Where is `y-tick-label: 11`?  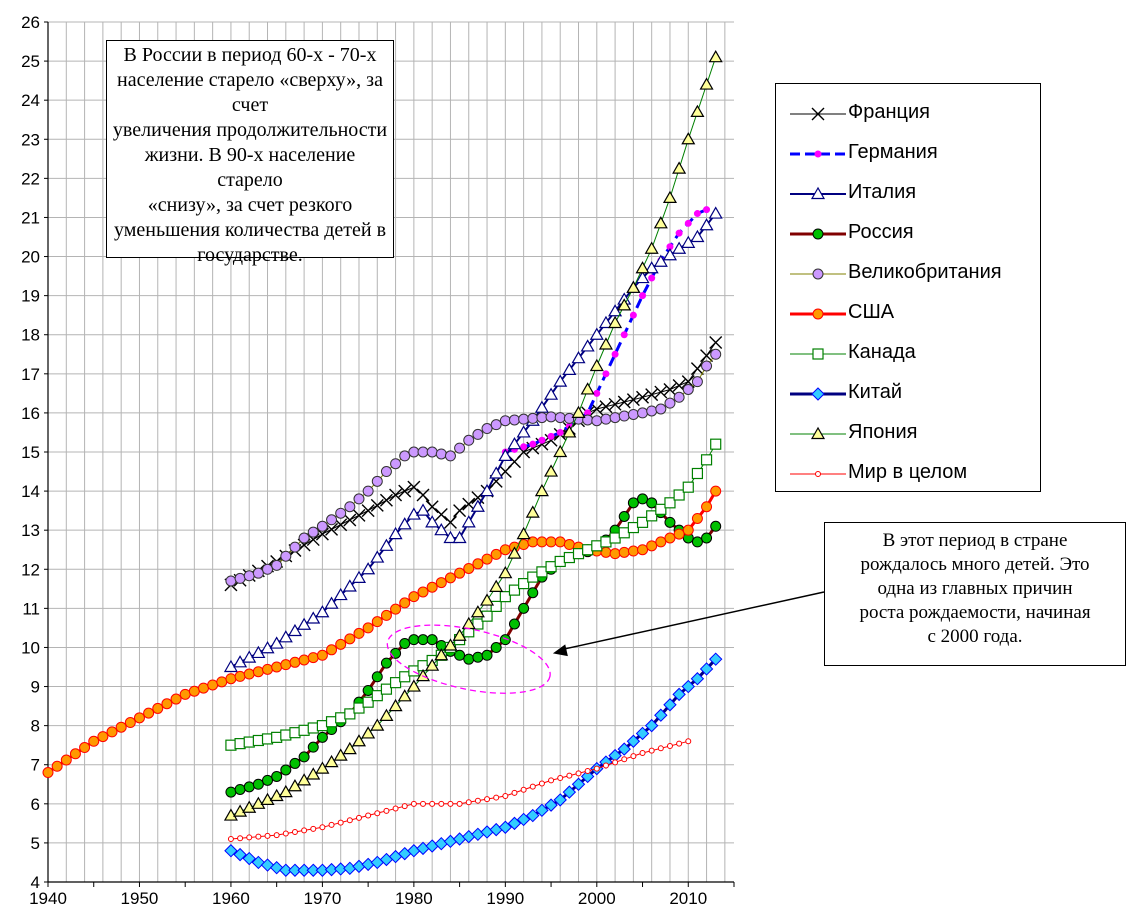
y-tick-label: 11 is located at coordinates (31, 608).